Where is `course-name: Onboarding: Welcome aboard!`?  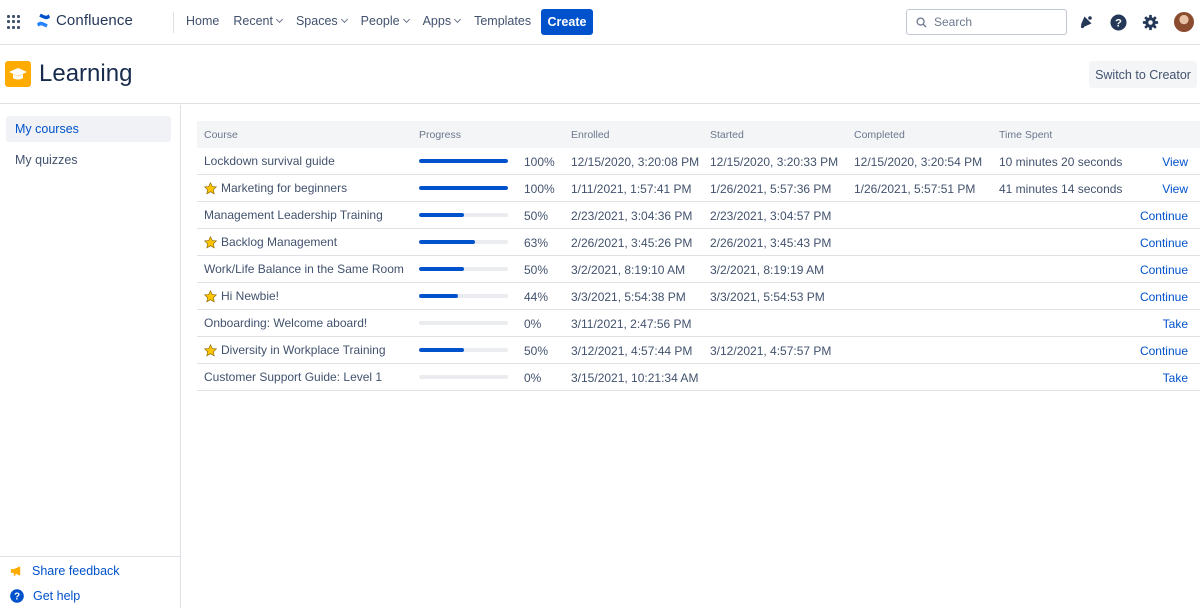
course-name: Onboarding: Welcome aboard! is located at coordinates (286, 323).